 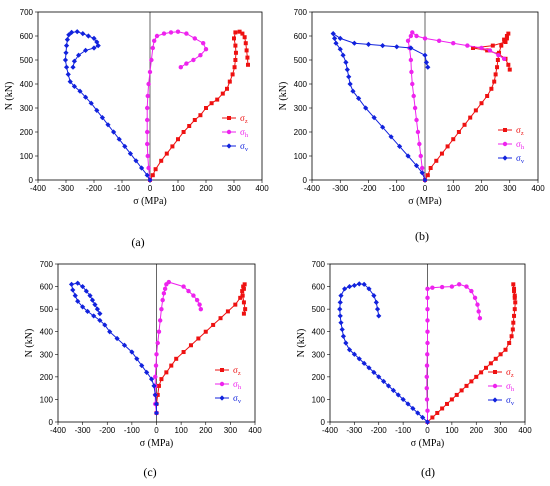 I want to click on legend-entry: σz, so click(x=235, y=119).